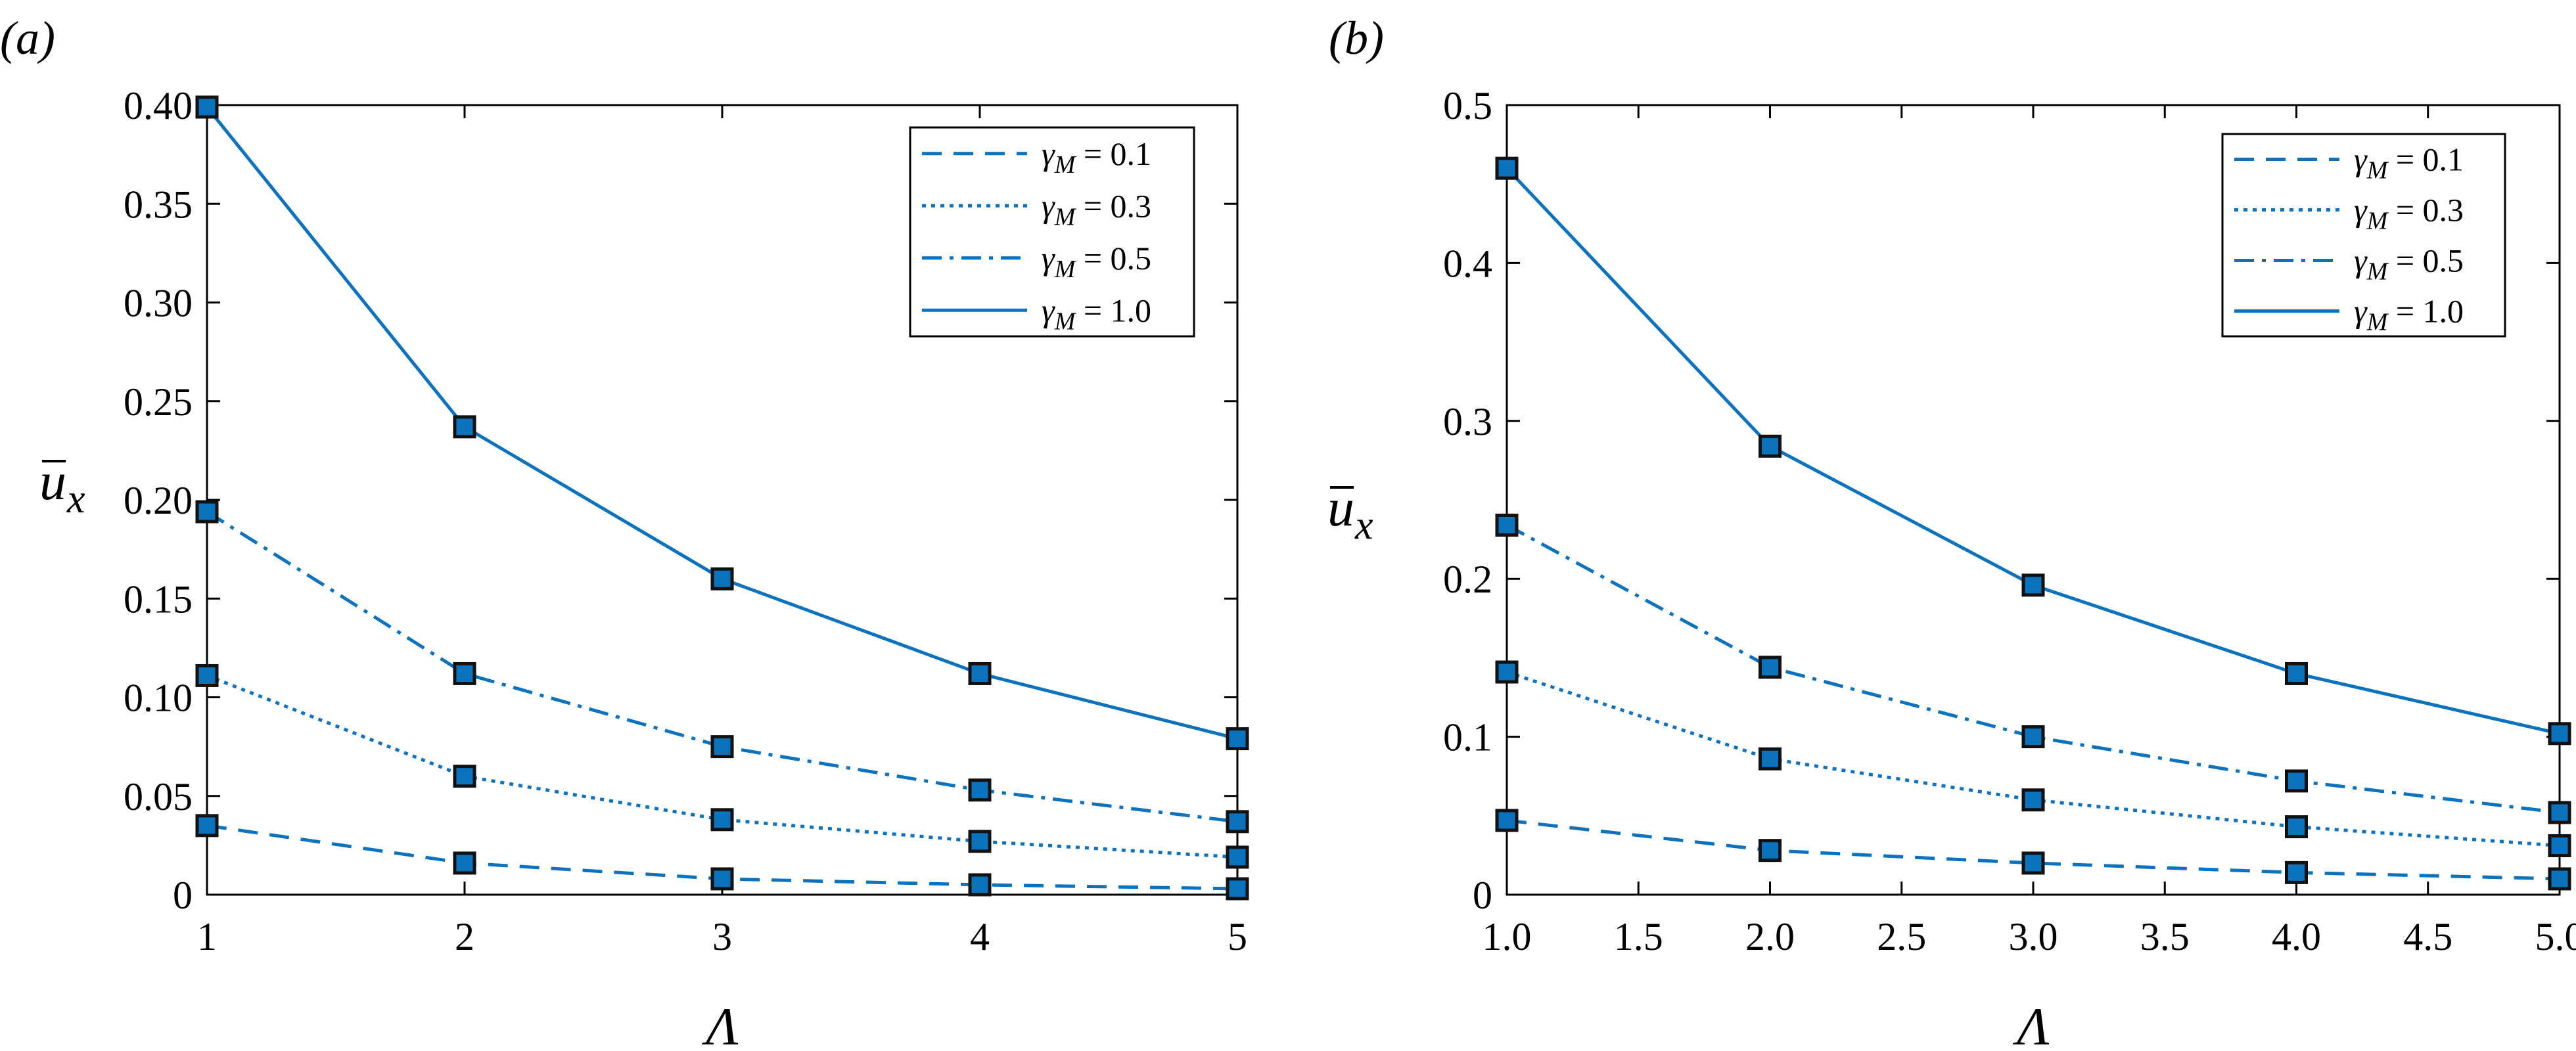 This screenshot has width=2576, height=1051. I want to click on x-tick-label: 2, so click(465, 936).